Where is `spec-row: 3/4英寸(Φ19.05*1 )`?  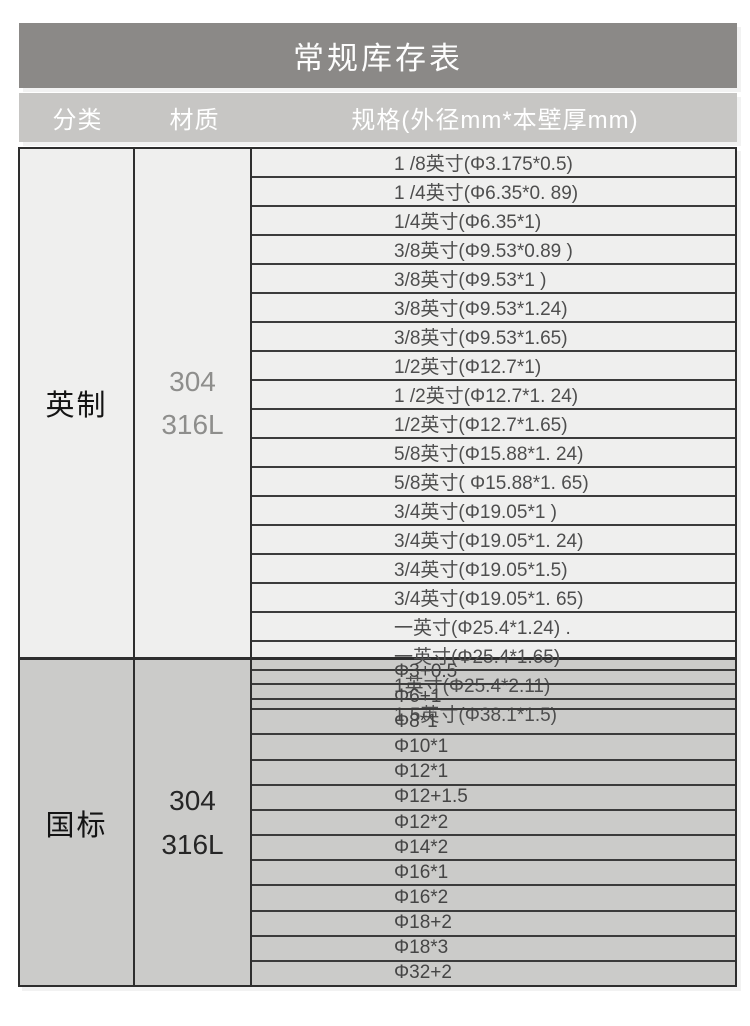 spec-row: 3/4英寸(Φ19.05*1 ) is located at coordinates (493, 511).